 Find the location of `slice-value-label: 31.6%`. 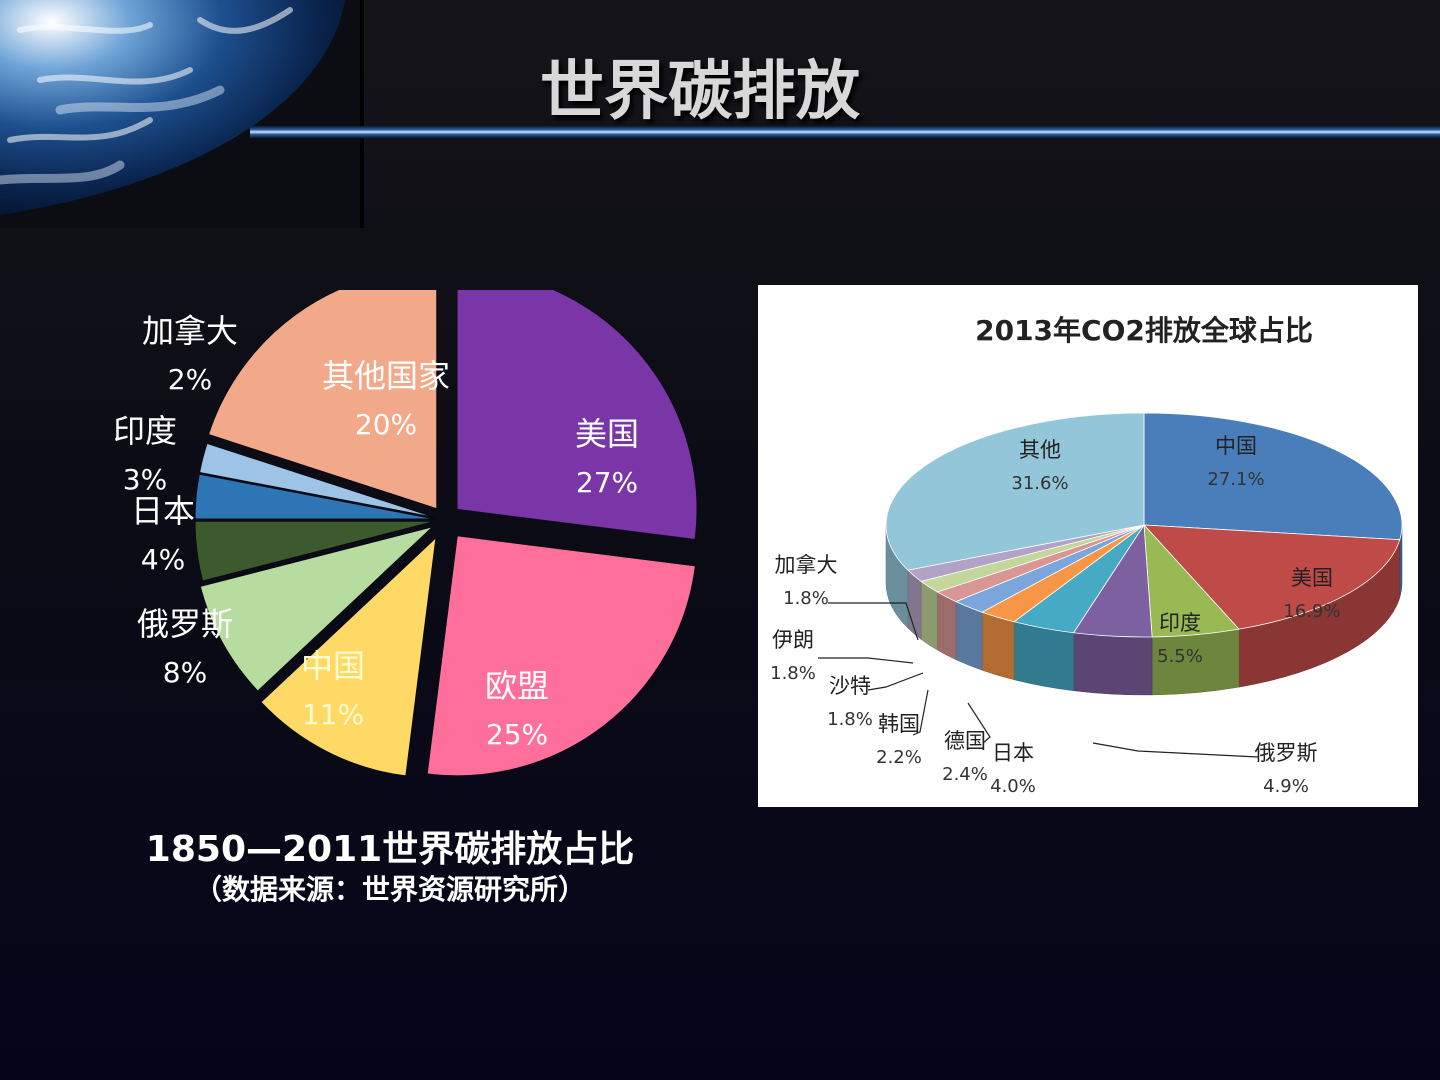

slice-value-label: 31.6% is located at coordinates (1039, 483).